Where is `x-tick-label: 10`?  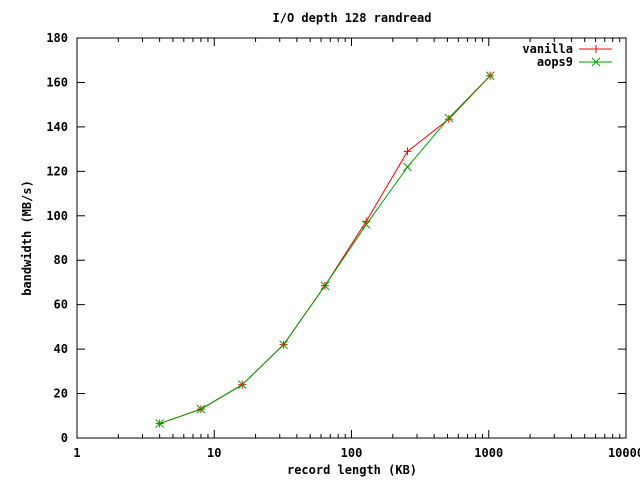
x-tick-label: 10 is located at coordinates (214, 453).